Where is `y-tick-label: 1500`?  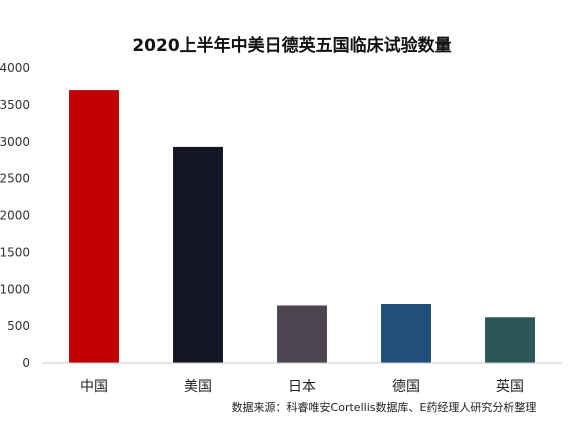
y-tick-label: 1500 is located at coordinates (15, 252).